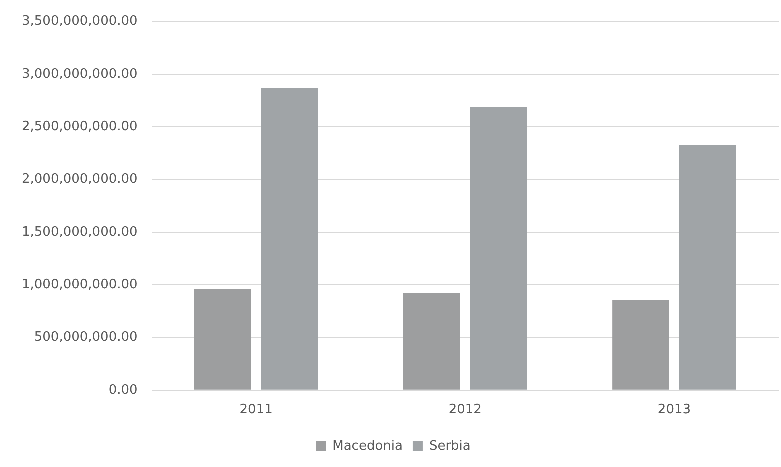 The width and height of the screenshot is (781, 467). I want to click on y-tick-label: 3,000,000,000.00, so click(80, 74).